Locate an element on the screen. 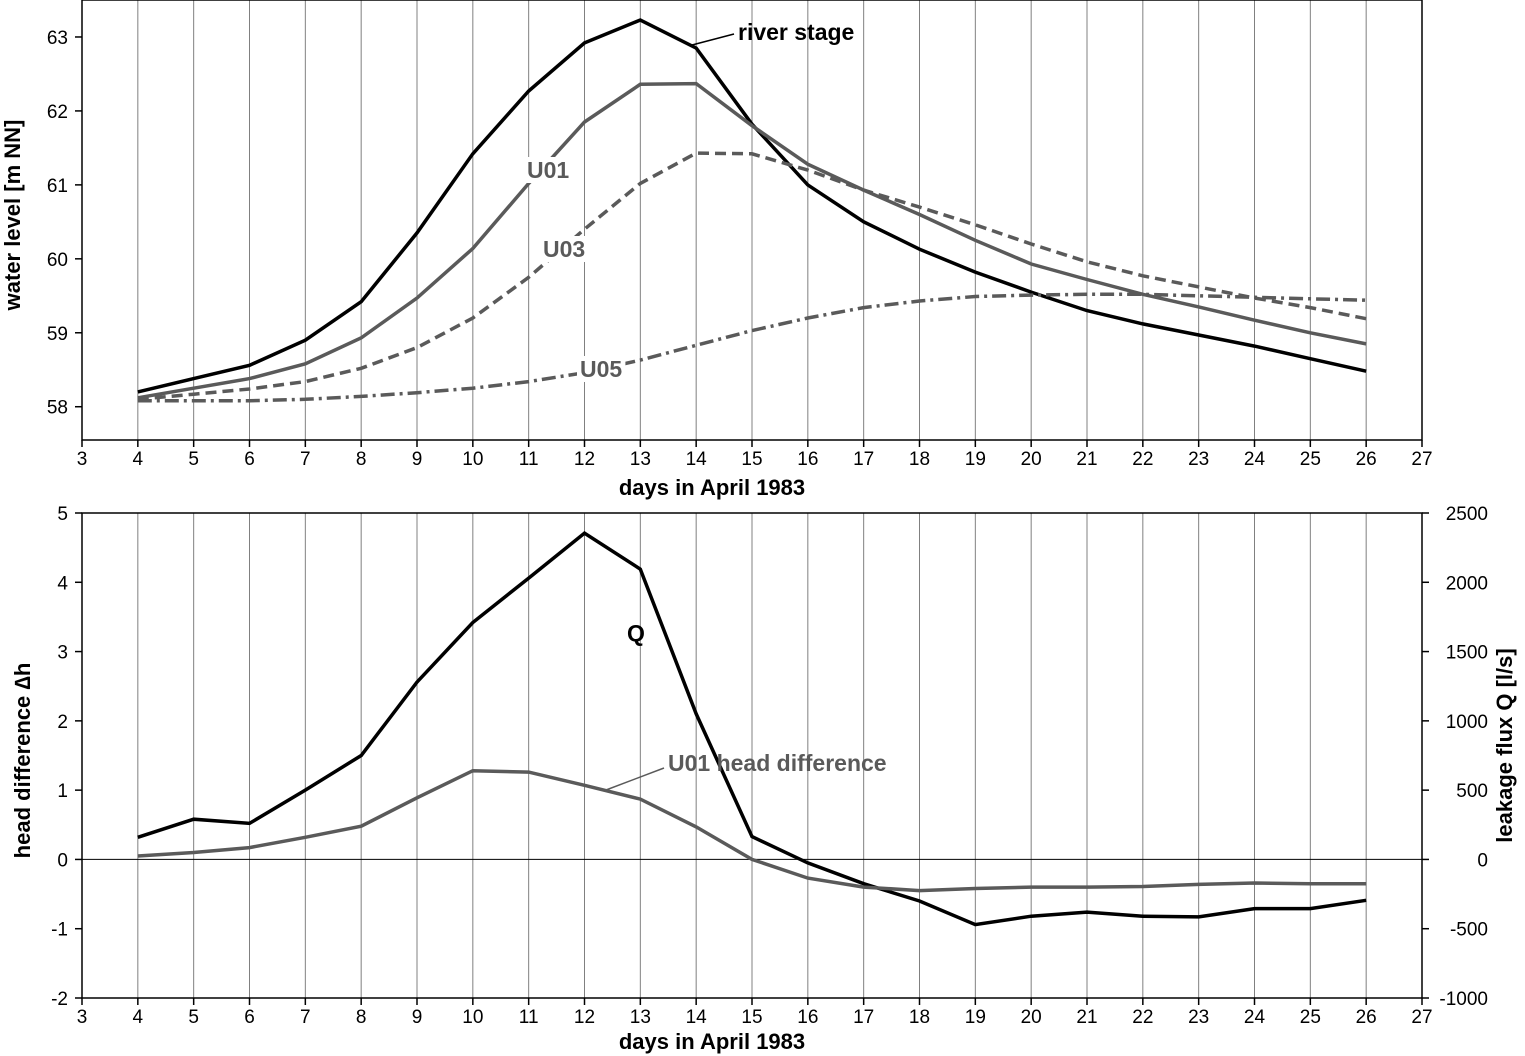  y2-tick-label: 500 is located at coordinates (1472, 791).